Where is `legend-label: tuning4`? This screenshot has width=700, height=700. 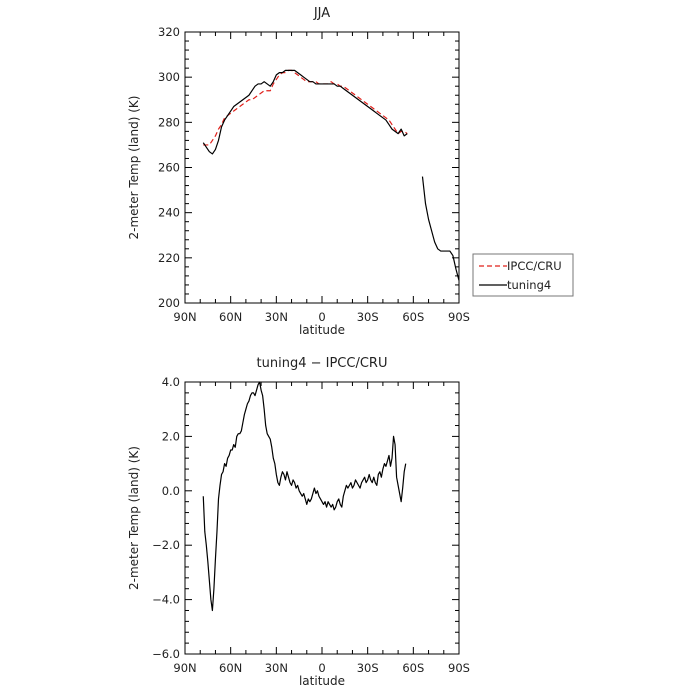 legend-label: tuning4 is located at coordinates (529, 285).